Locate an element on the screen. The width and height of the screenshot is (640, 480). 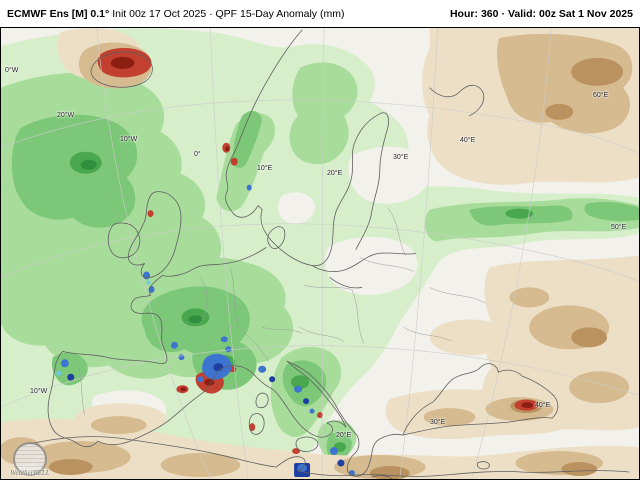
weatherbell-globe-icon is located at coordinates (30, 459).